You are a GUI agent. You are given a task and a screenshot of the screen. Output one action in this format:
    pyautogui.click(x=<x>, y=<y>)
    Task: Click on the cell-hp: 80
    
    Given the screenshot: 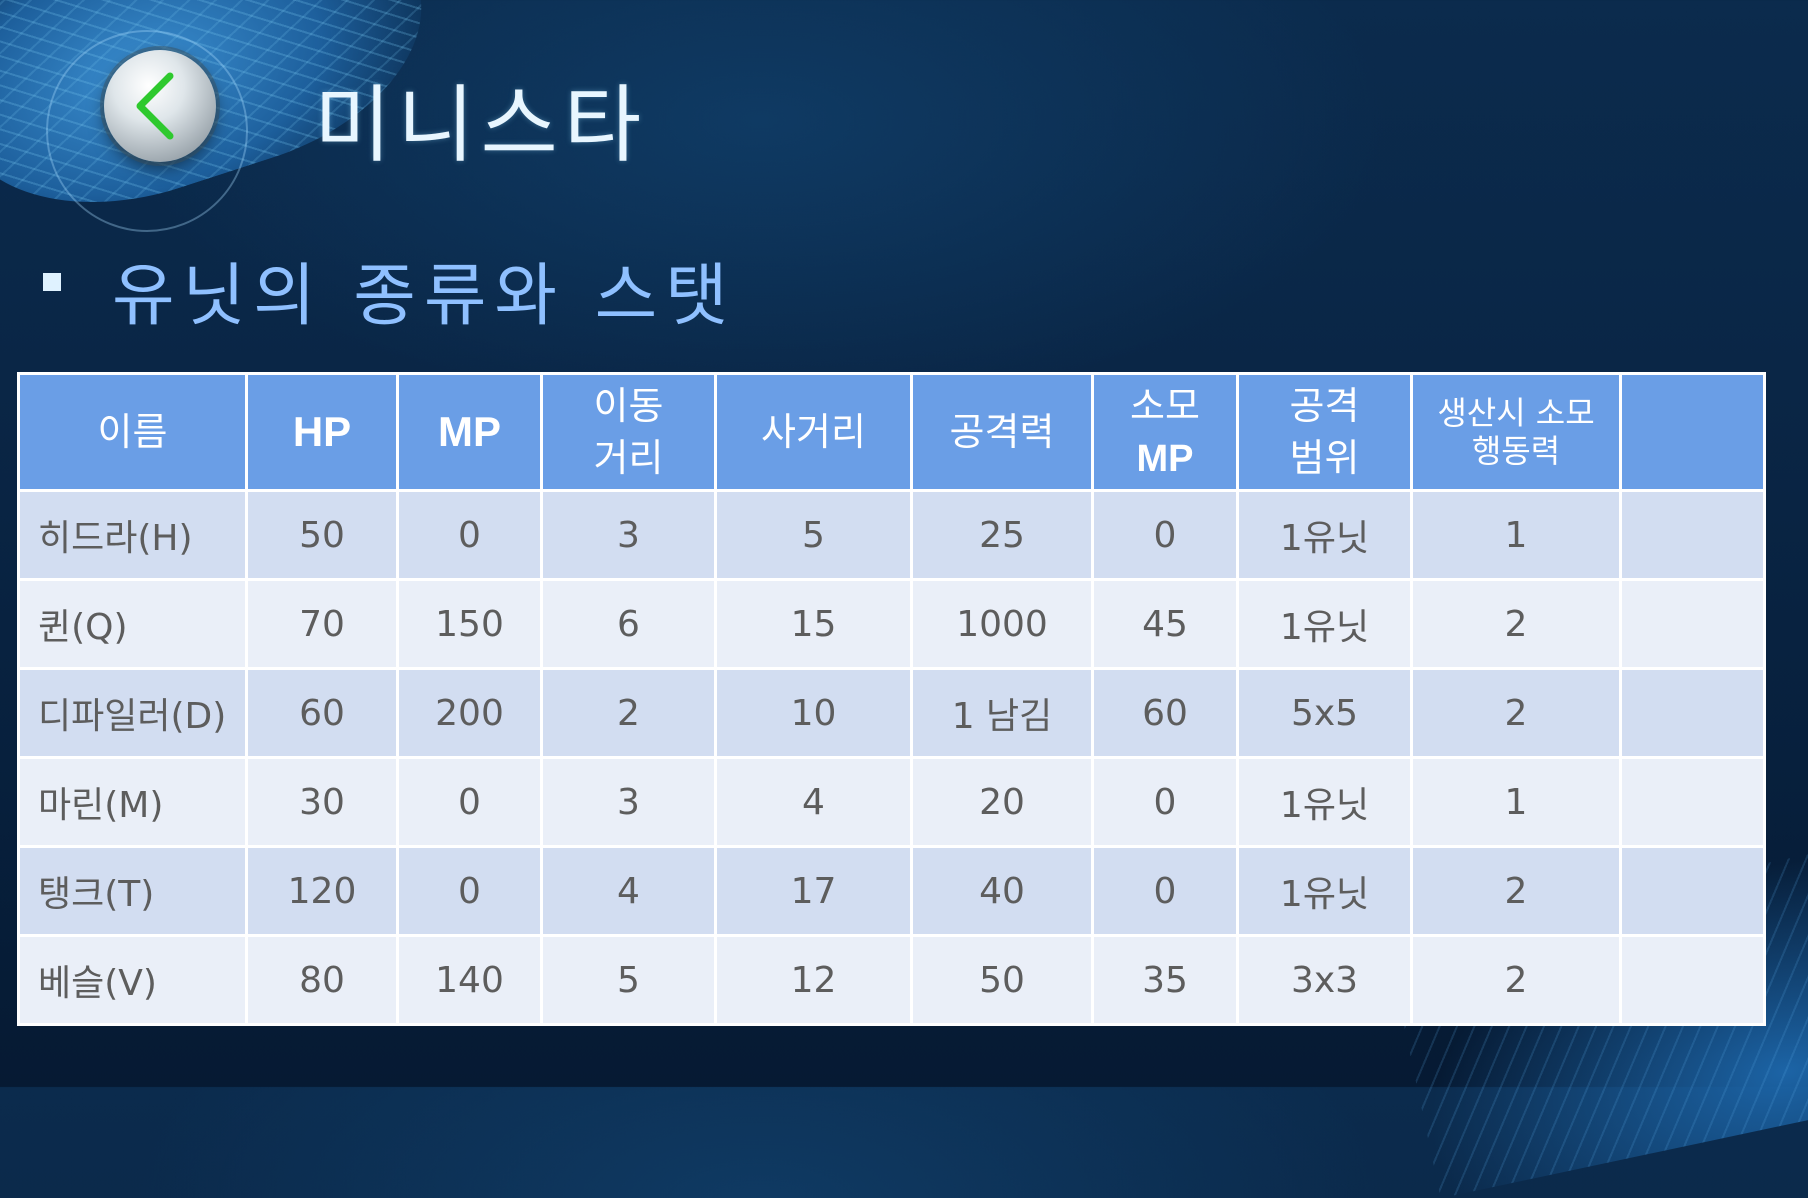 What is the action you would take?
    pyautogui.click(x=322, y=980)
    